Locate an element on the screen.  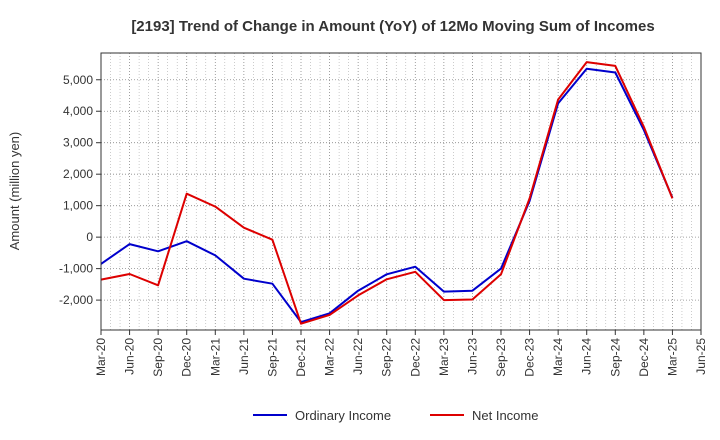
x-tick-label: Sep-22 is located at coordinates (387, 357).